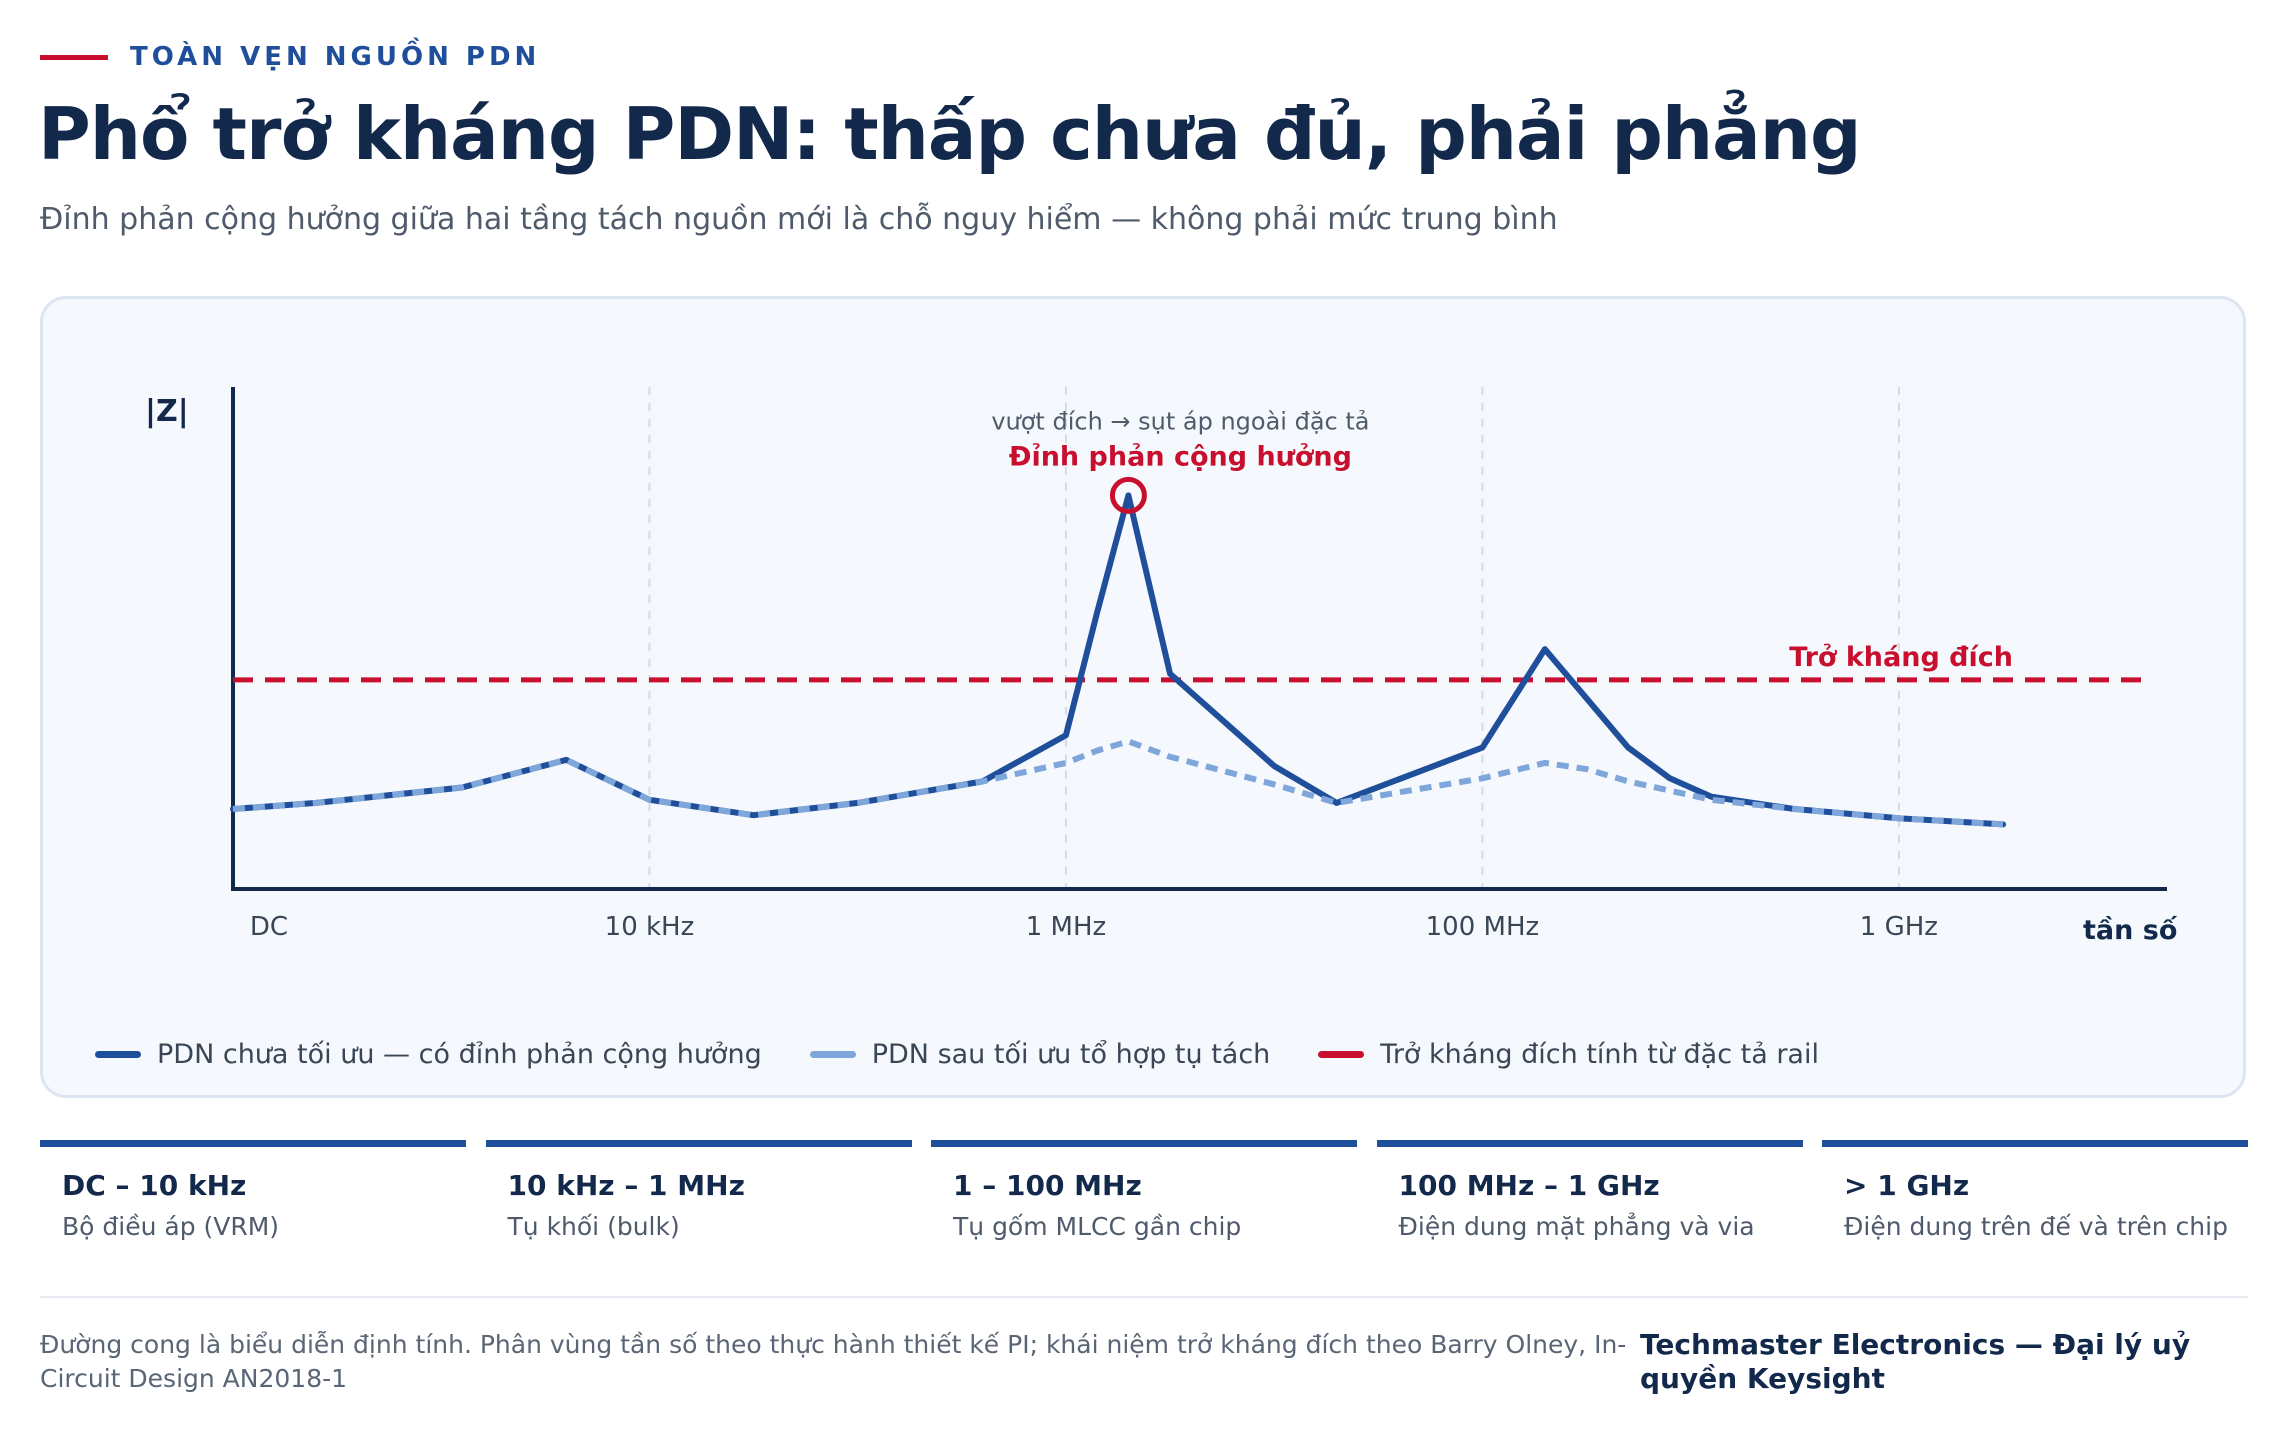  Describe the element at coordinates (1341, 1054) in the screenshot. I see `legend-swatch-target` at that location.